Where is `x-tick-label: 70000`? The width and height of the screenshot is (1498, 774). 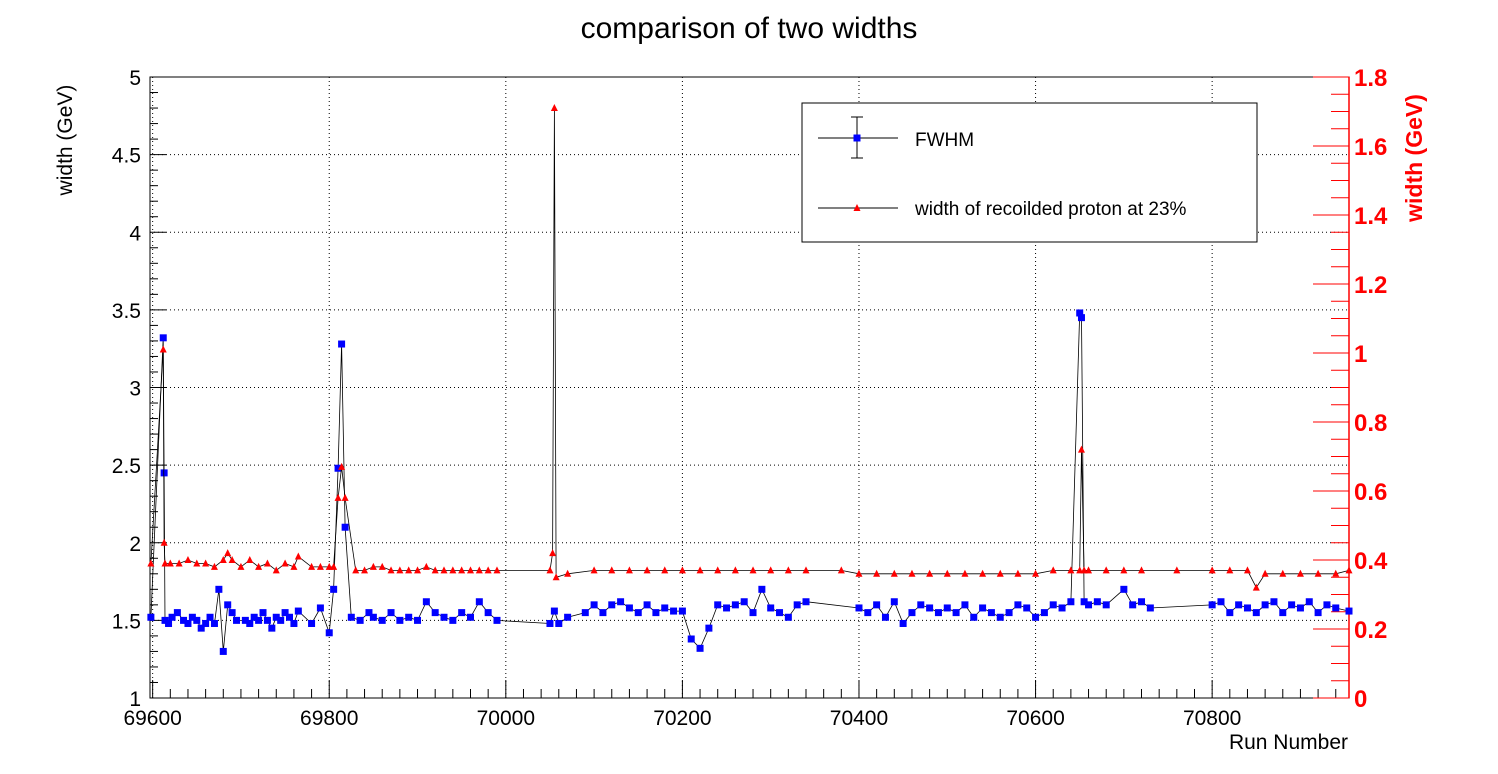
x-tick-label: 70000 is located at coordinates (506, 718).